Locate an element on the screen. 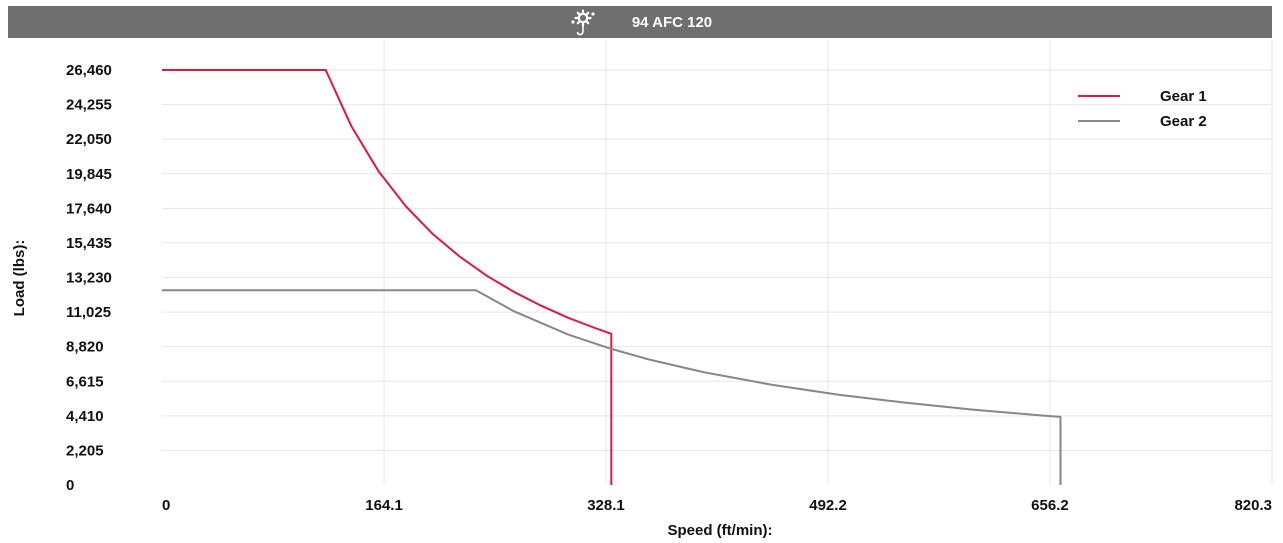 The width and height of the screenshot is (1283, 543). x-tick-label: 164.1 is located at coordinates (384, 505).